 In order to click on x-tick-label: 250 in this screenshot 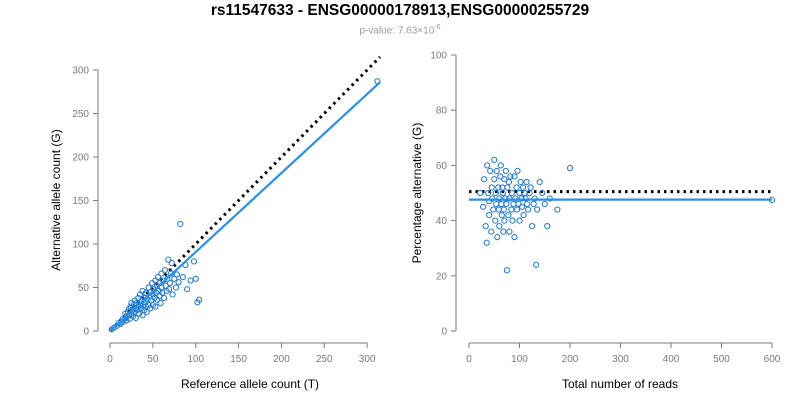, I will do `click(324, 359)`.